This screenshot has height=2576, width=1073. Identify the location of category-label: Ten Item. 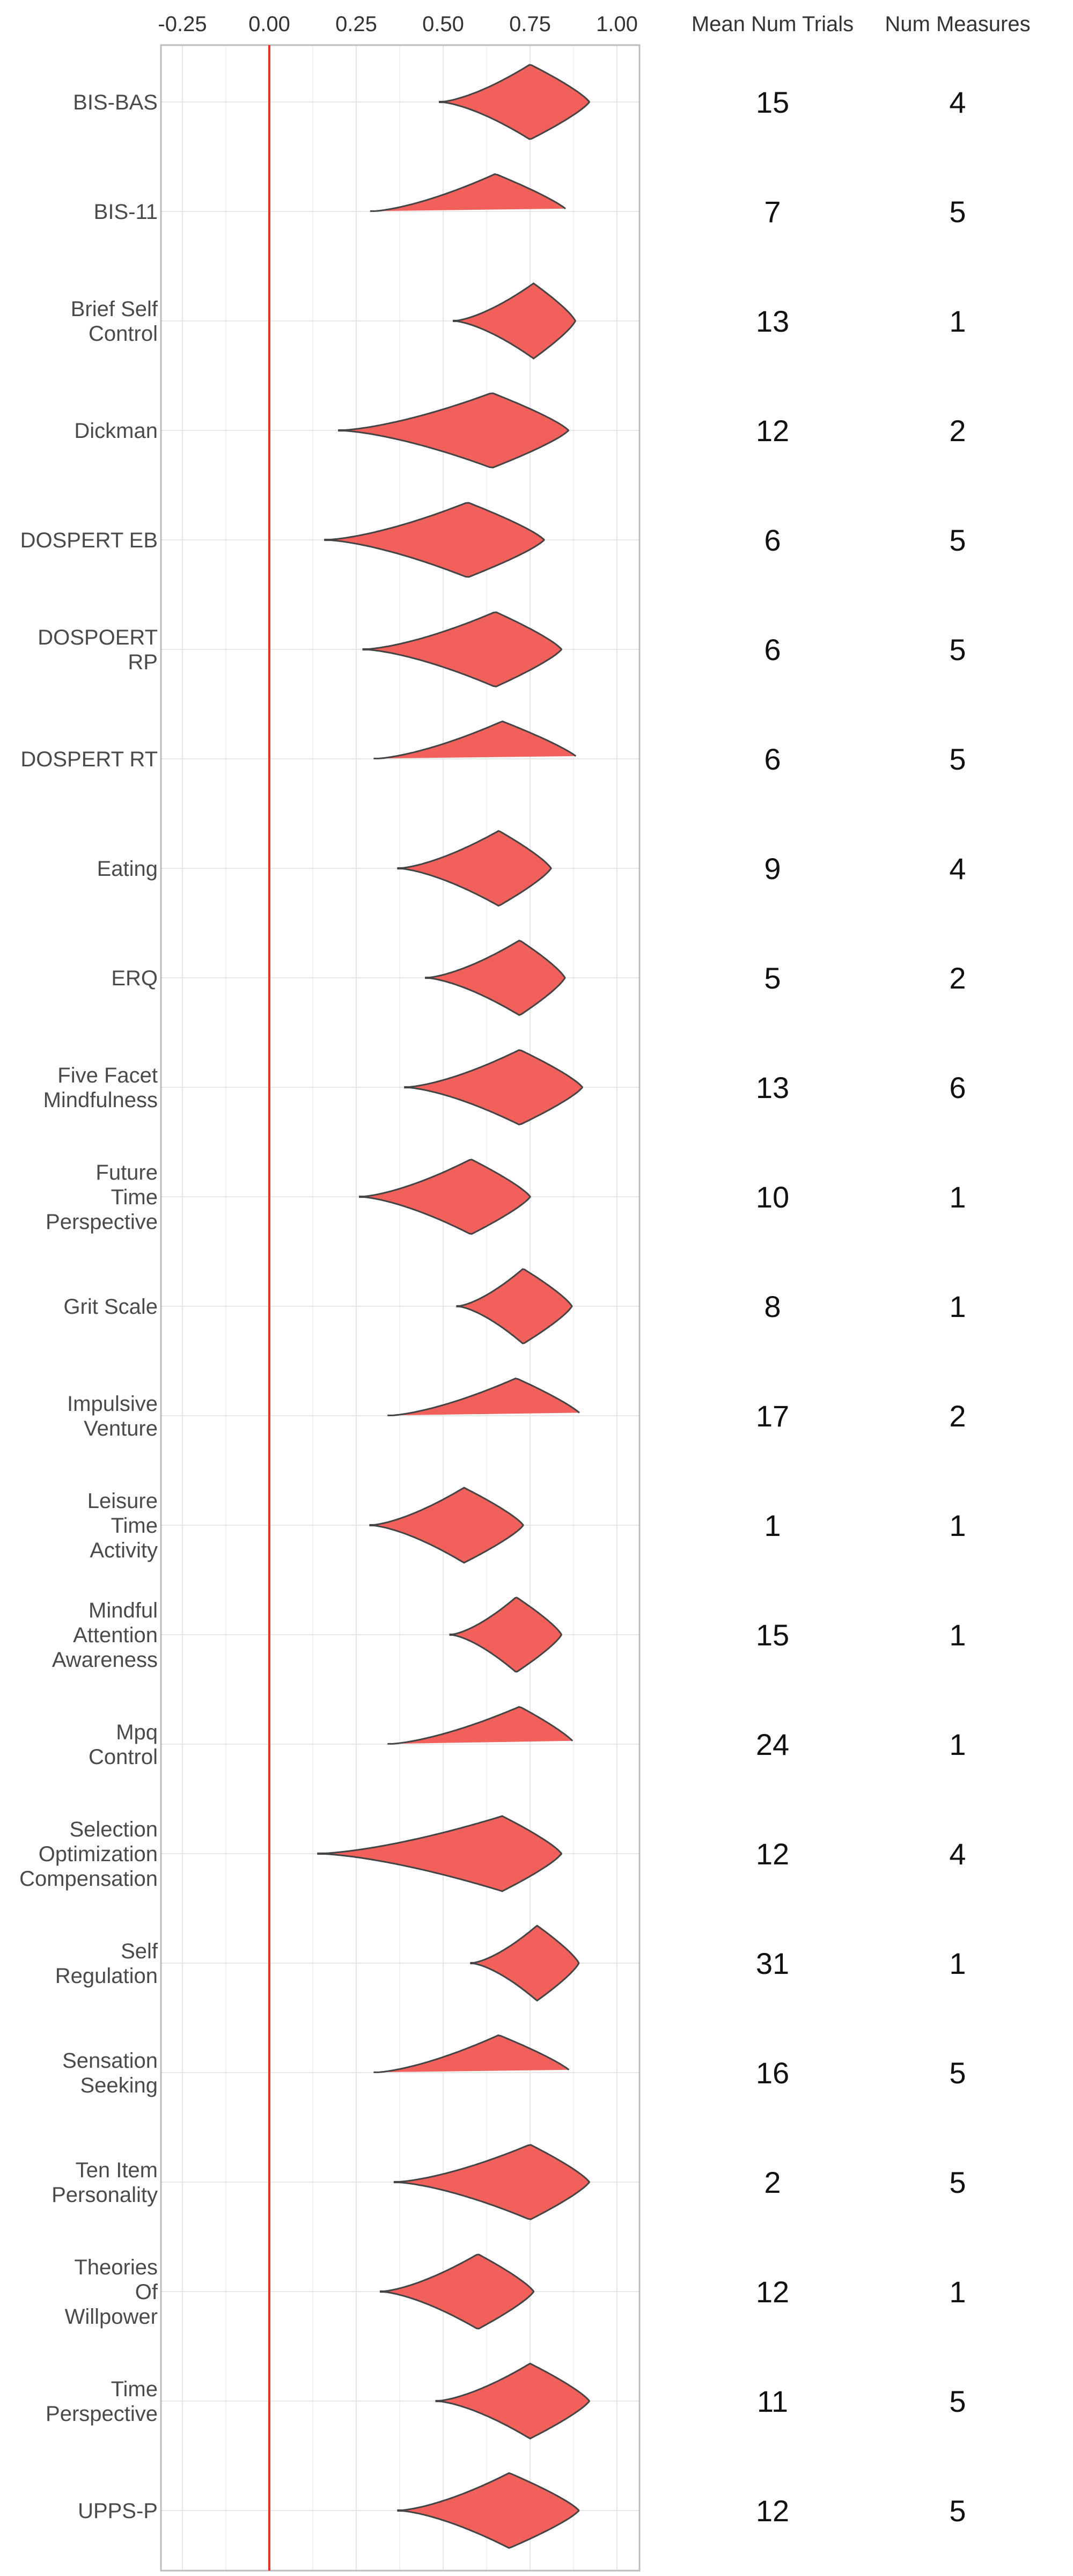
(117, 2170).